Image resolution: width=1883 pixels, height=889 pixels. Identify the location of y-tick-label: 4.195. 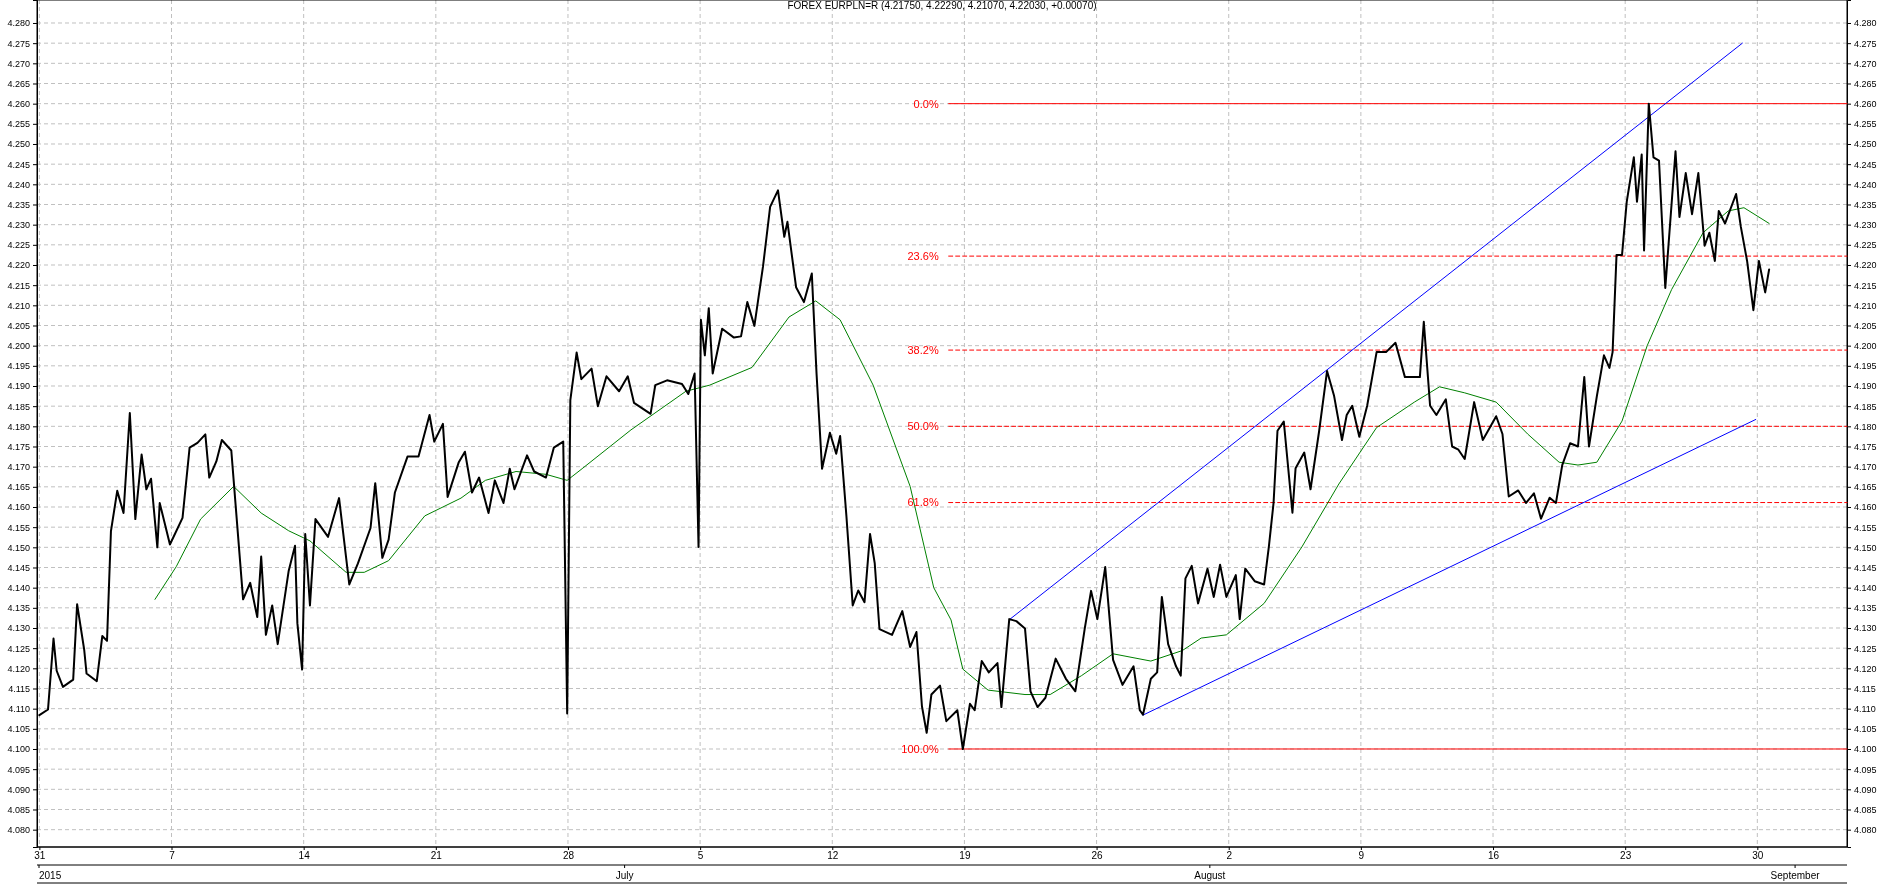
(18, 366).